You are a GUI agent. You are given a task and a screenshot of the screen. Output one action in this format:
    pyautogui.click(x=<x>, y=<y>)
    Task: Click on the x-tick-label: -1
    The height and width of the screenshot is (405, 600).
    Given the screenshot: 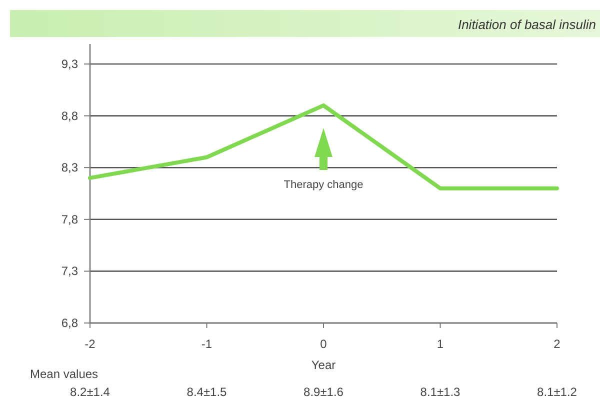 What is the action you would take?
    pyautogui.click(x=206, y=344)
    